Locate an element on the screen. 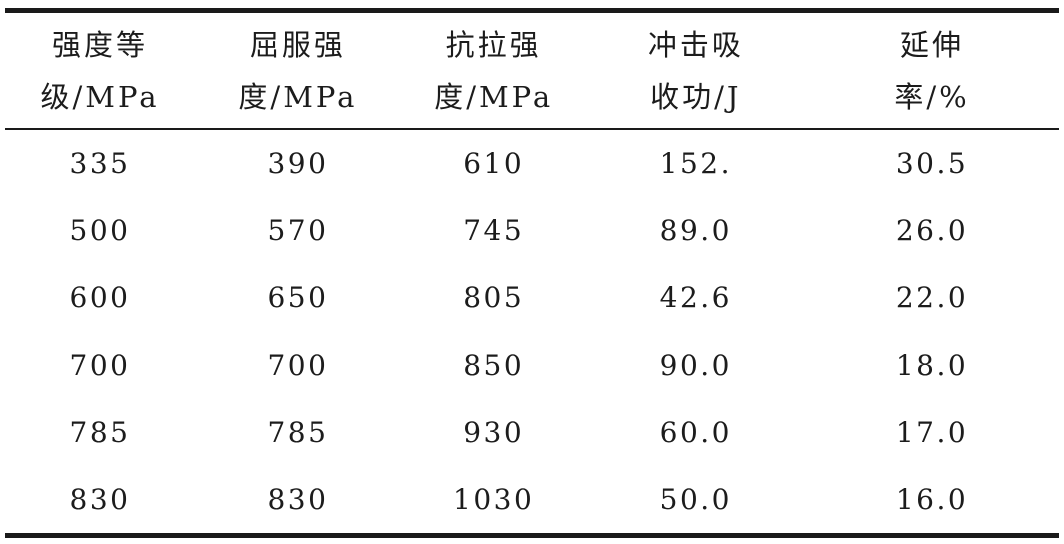  table-cell-elongation: 30.5 is located at coordinates (932, 164).